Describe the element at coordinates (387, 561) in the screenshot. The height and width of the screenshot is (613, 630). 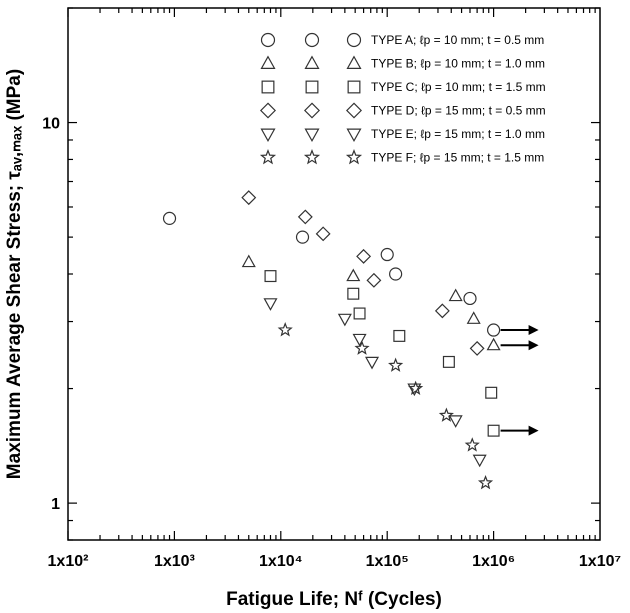
I see `x-tick-label: 1x10⁵` at that location.